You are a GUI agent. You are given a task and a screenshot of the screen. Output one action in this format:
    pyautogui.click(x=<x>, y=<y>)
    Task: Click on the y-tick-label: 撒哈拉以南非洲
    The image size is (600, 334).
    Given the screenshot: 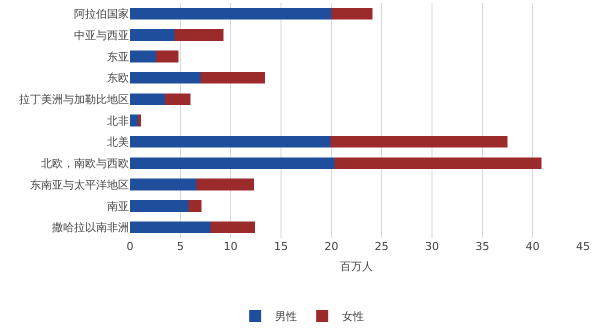 What is the action you would take?
    pyautogui.click(x=90, y=227)
    